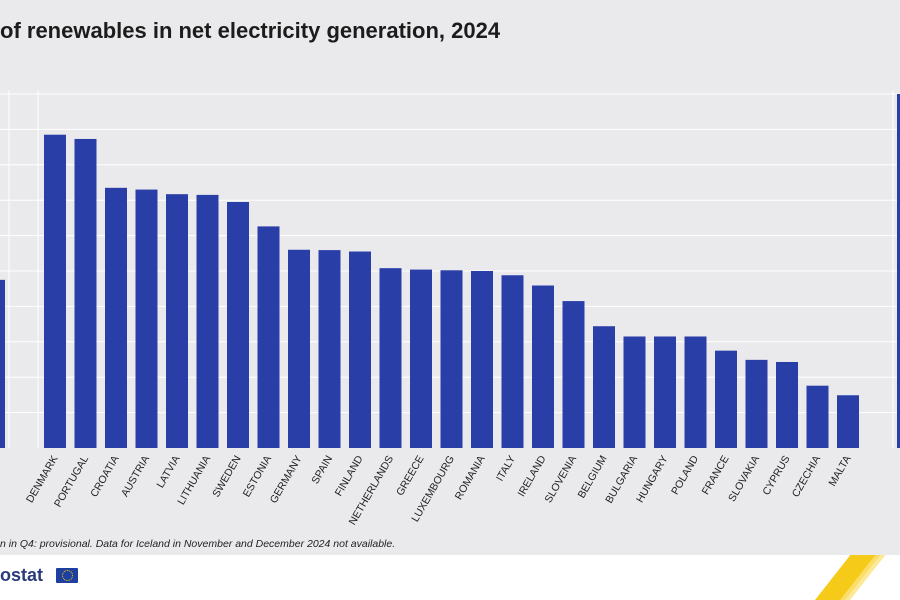  Describe the element at coordinates (116, 317) in the screenshot. I see `bar-croatia` at that location.